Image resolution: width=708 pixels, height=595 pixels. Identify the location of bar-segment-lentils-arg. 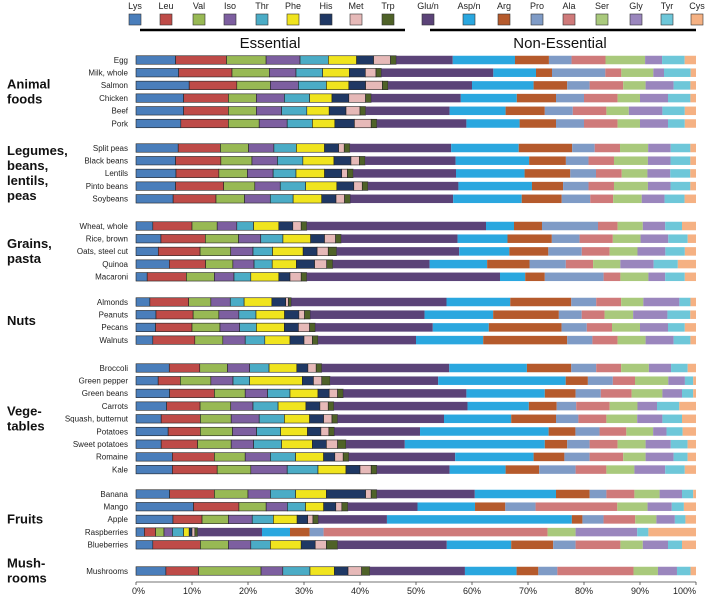
(547, 173).